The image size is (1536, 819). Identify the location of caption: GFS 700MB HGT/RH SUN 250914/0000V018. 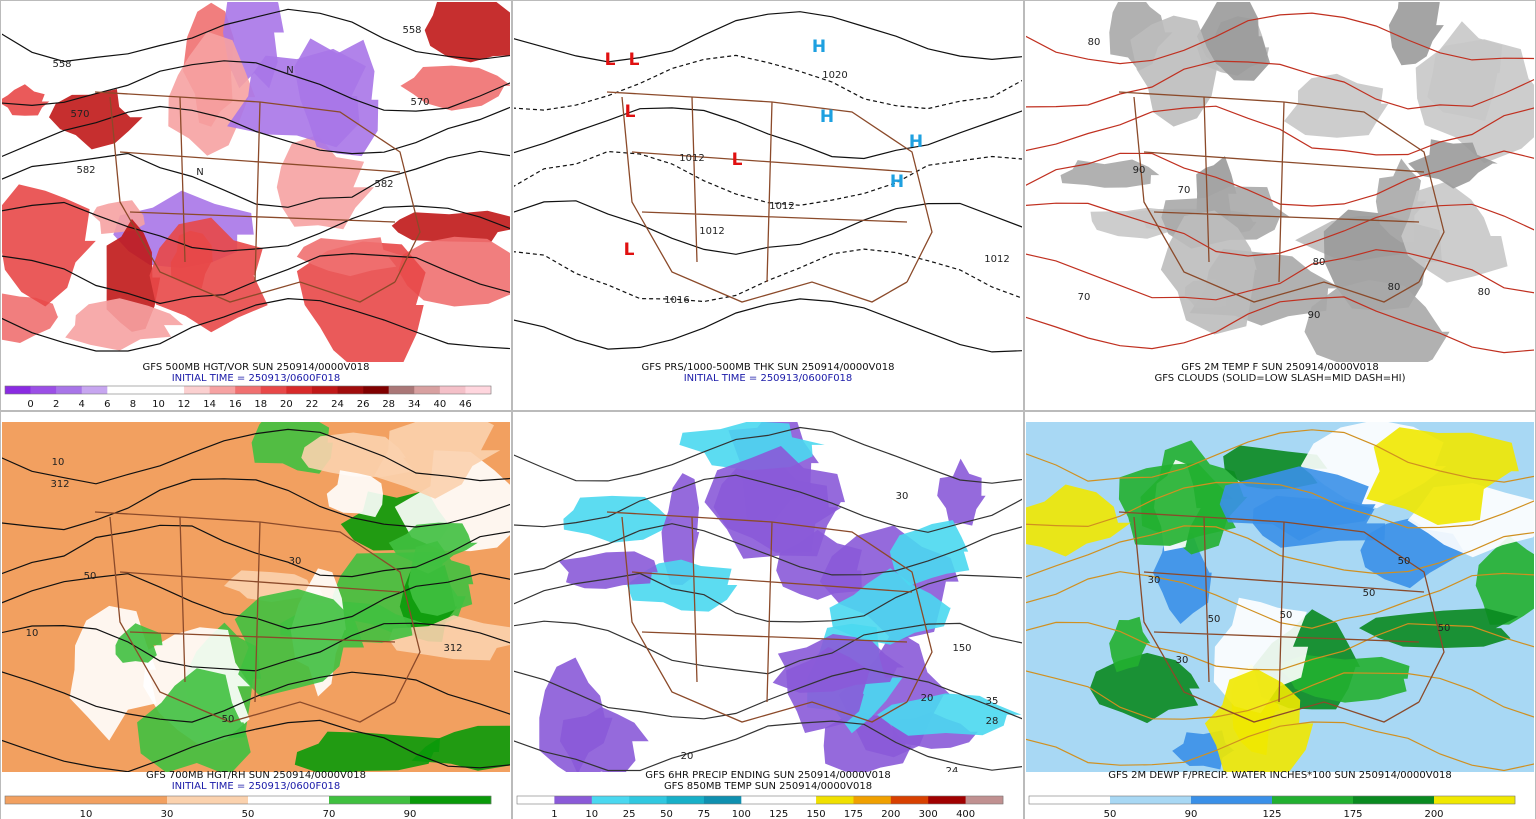
(256, 775).